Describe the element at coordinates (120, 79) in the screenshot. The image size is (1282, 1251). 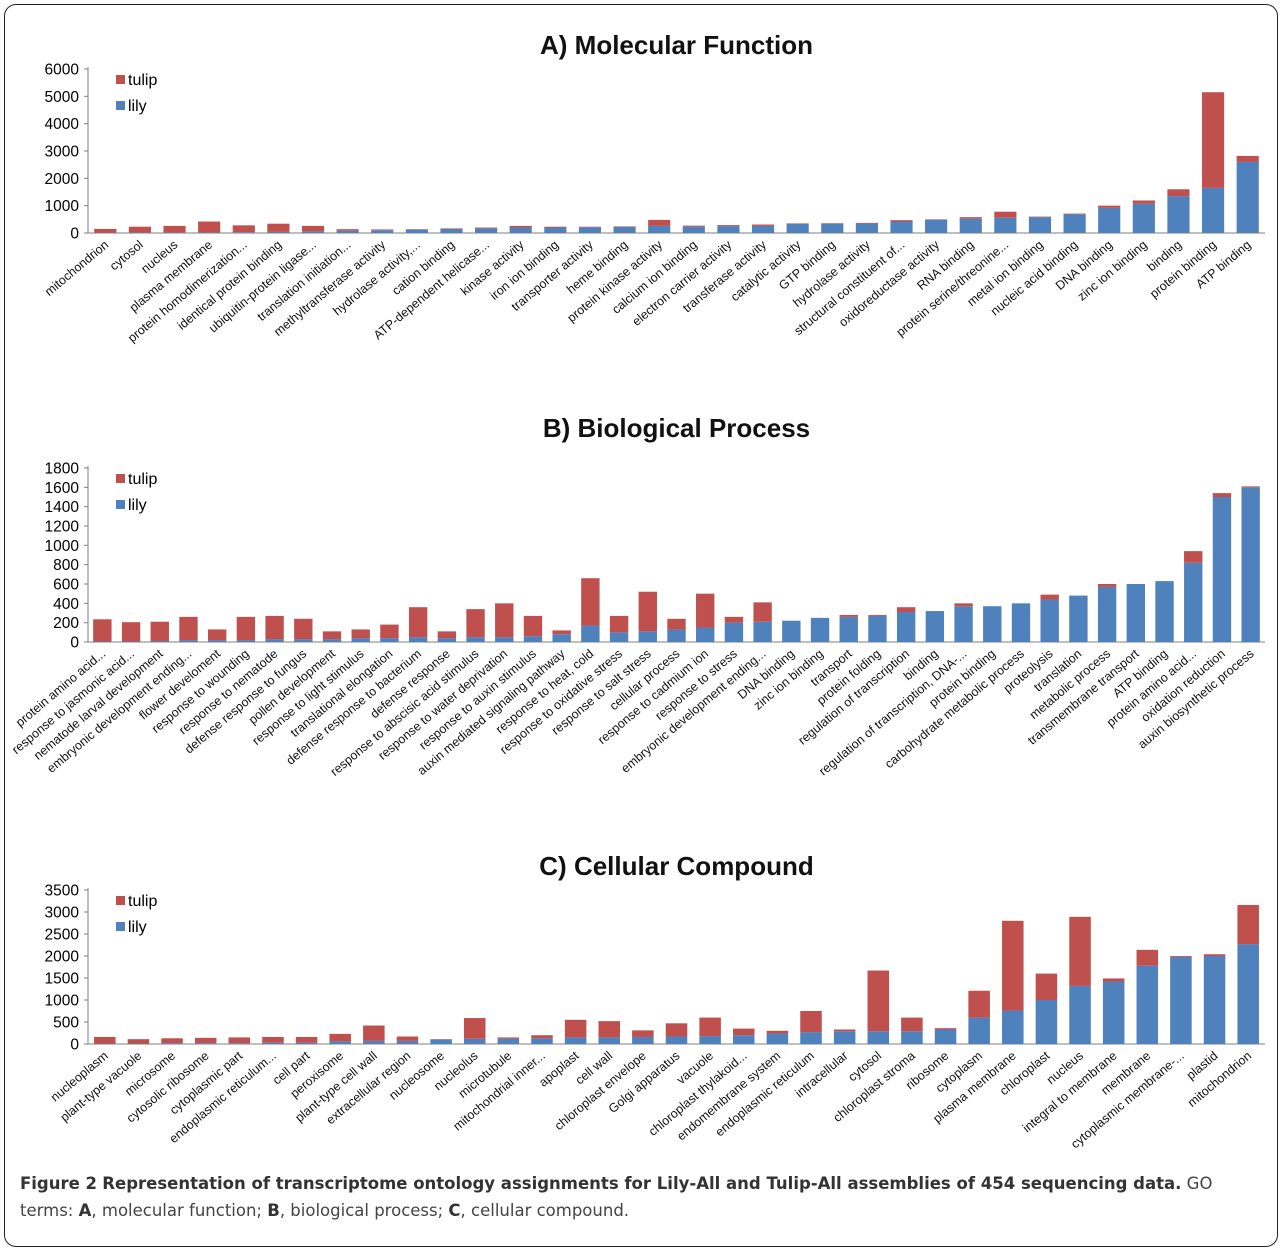
I see `legend-swatch-tulip` at that location.